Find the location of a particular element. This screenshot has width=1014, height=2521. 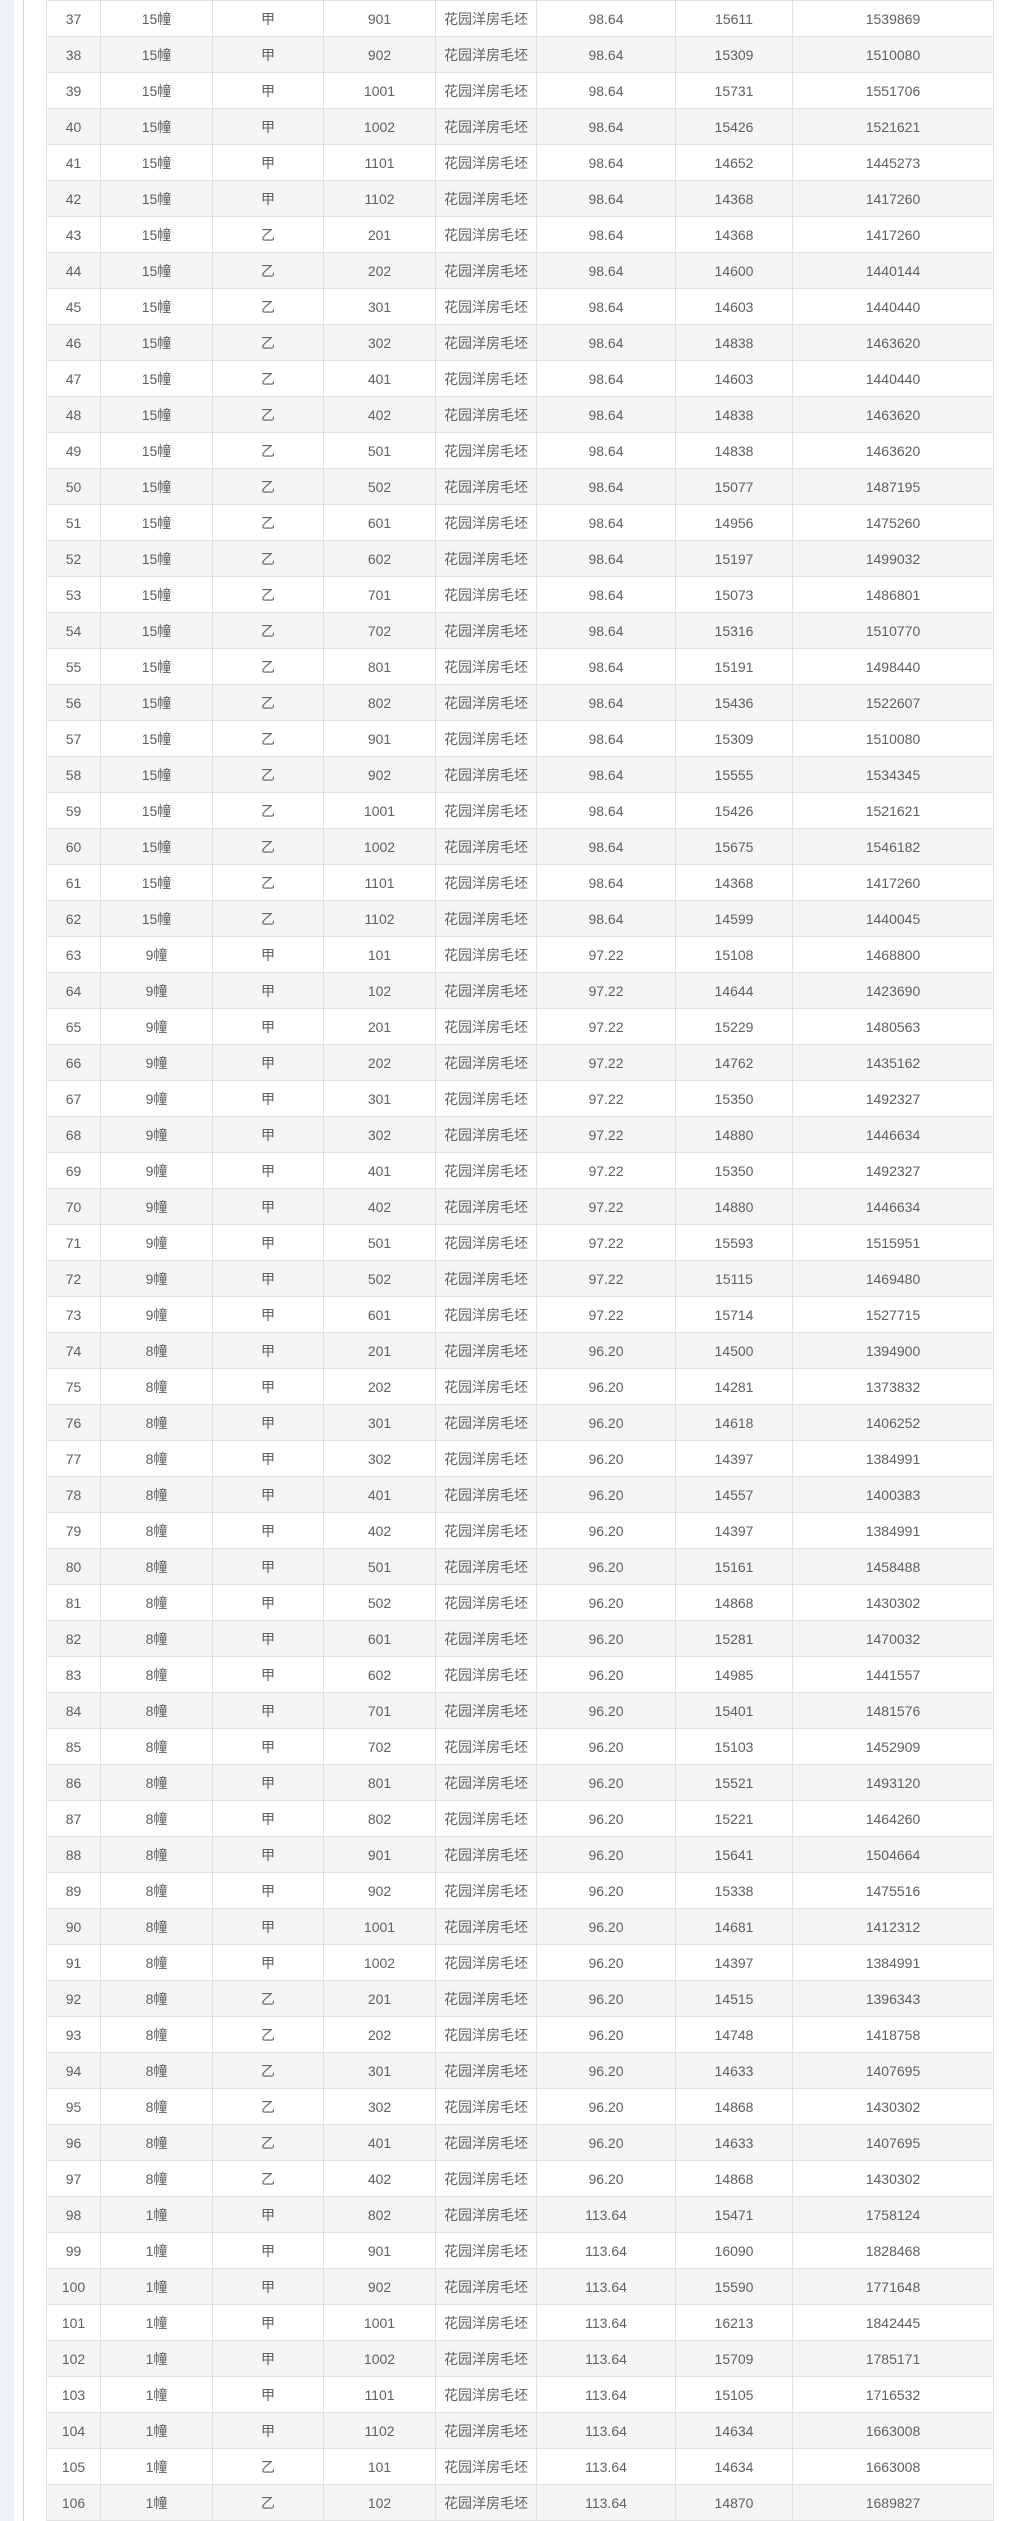

cell-unit-price: 15077 is located at coordinates (734, 486).